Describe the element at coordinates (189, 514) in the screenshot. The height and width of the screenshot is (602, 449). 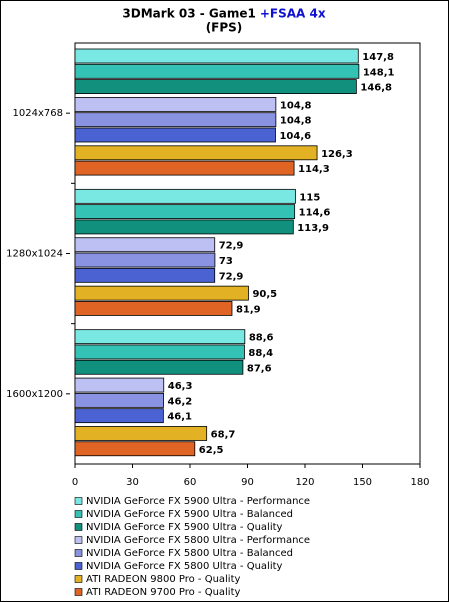
I see `legend-label: NVIDIA GeForce FX 5900 Ultra - Balanced` at that location.